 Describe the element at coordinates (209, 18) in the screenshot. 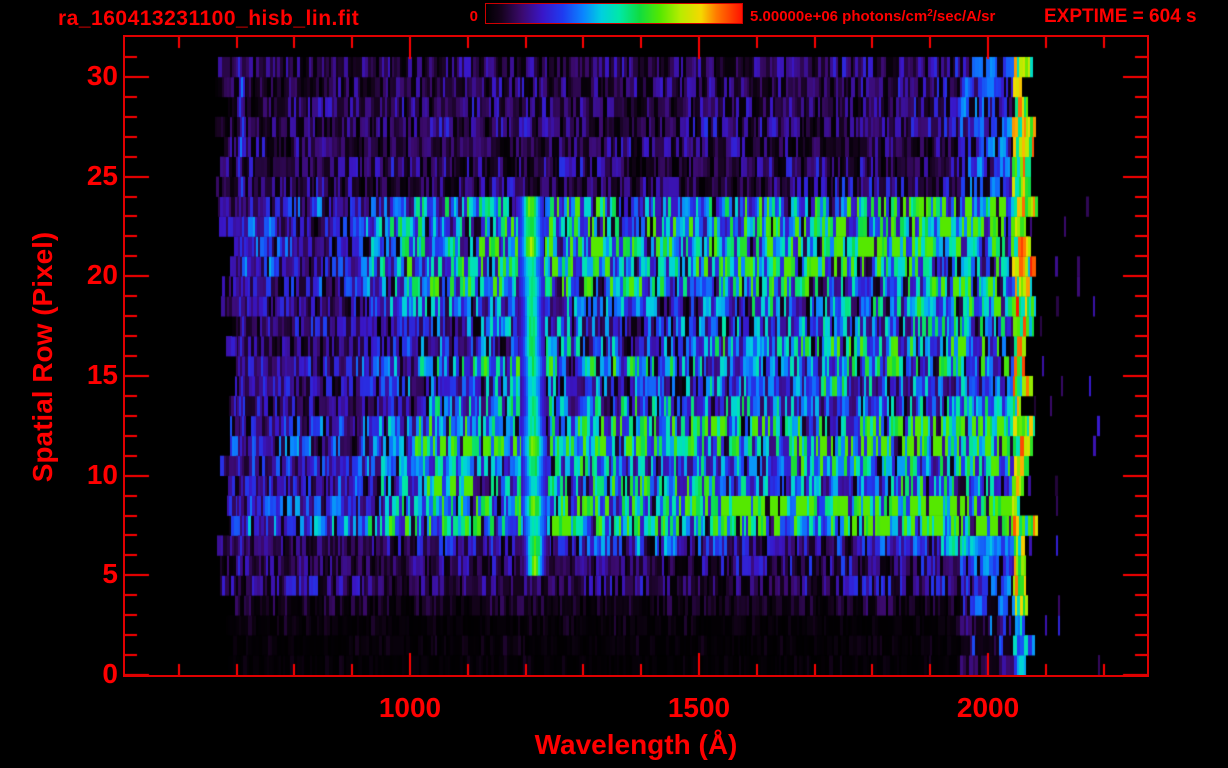

I see `plot-title: ra_160413231100_hisb_lin.fit` at that location.